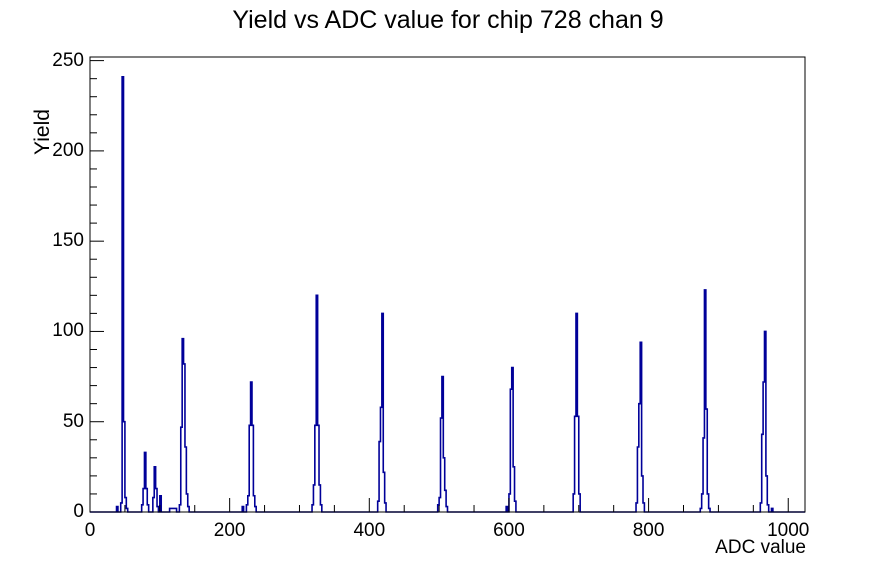 The width and height of the screenshot is (896, 572). Describe the element at coordinates (648, 530) in the screenshot. I see `x-tick-label: 800` at that location.